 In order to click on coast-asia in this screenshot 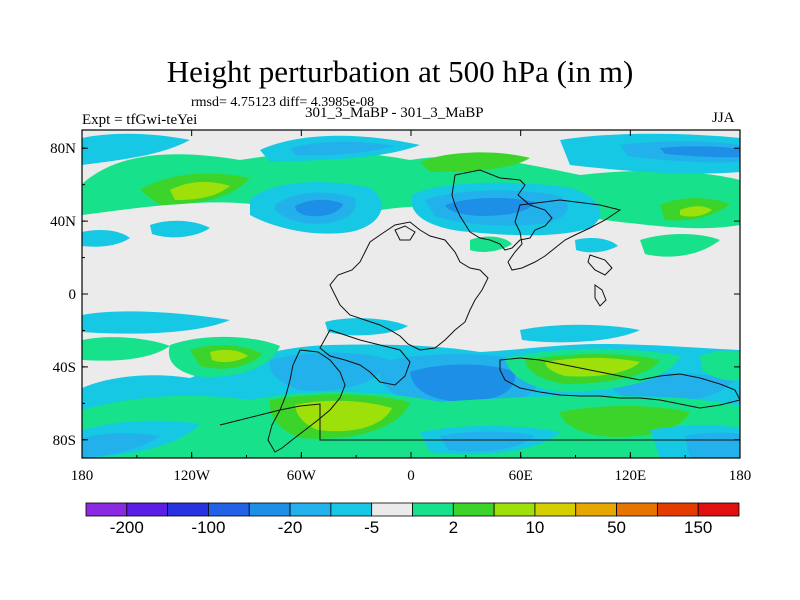, I will do `click(564, 235)`.